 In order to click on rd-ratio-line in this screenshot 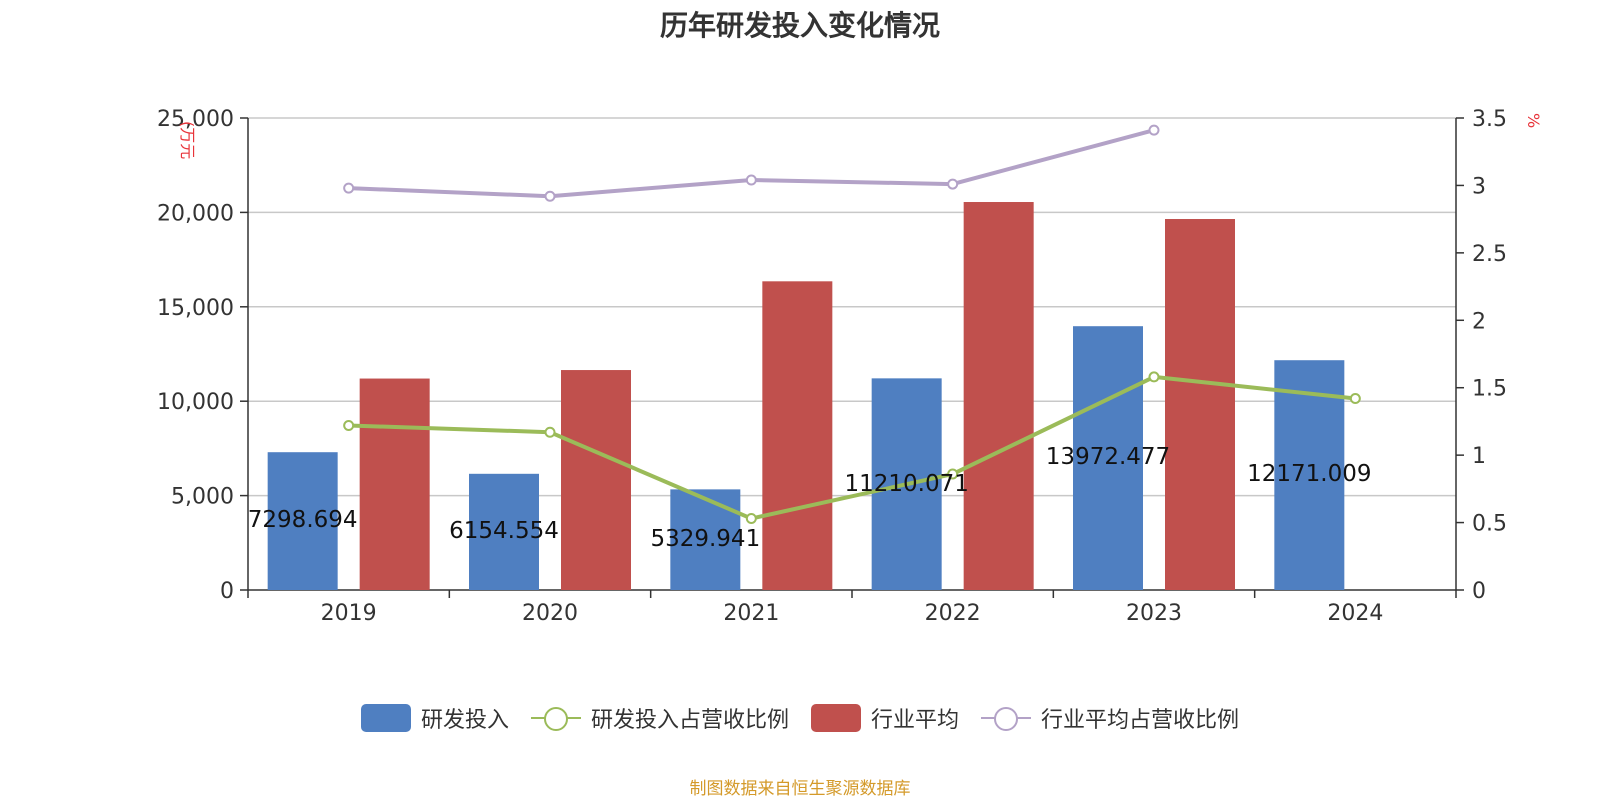, I will do `click(852, 447)`.